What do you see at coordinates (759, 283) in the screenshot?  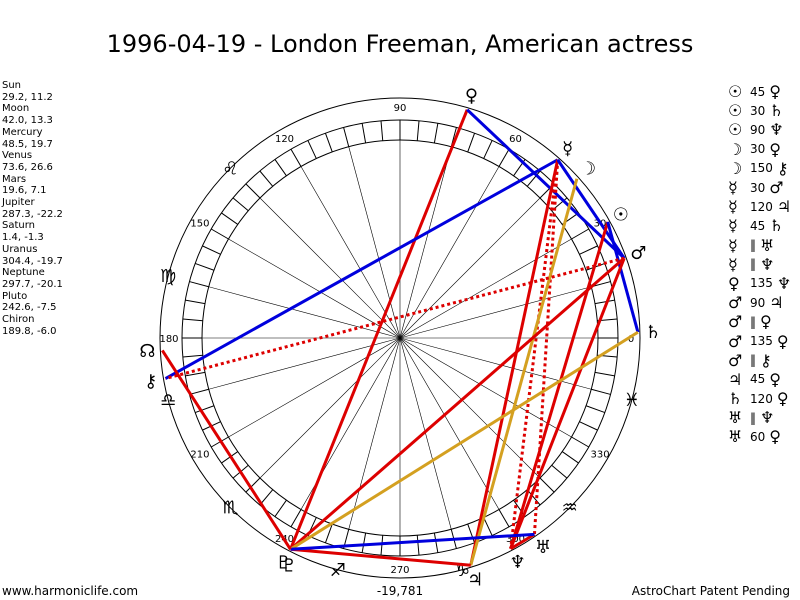 I see `aspect-row: ♀ 135 ♆` at bounding box center [759, 283].